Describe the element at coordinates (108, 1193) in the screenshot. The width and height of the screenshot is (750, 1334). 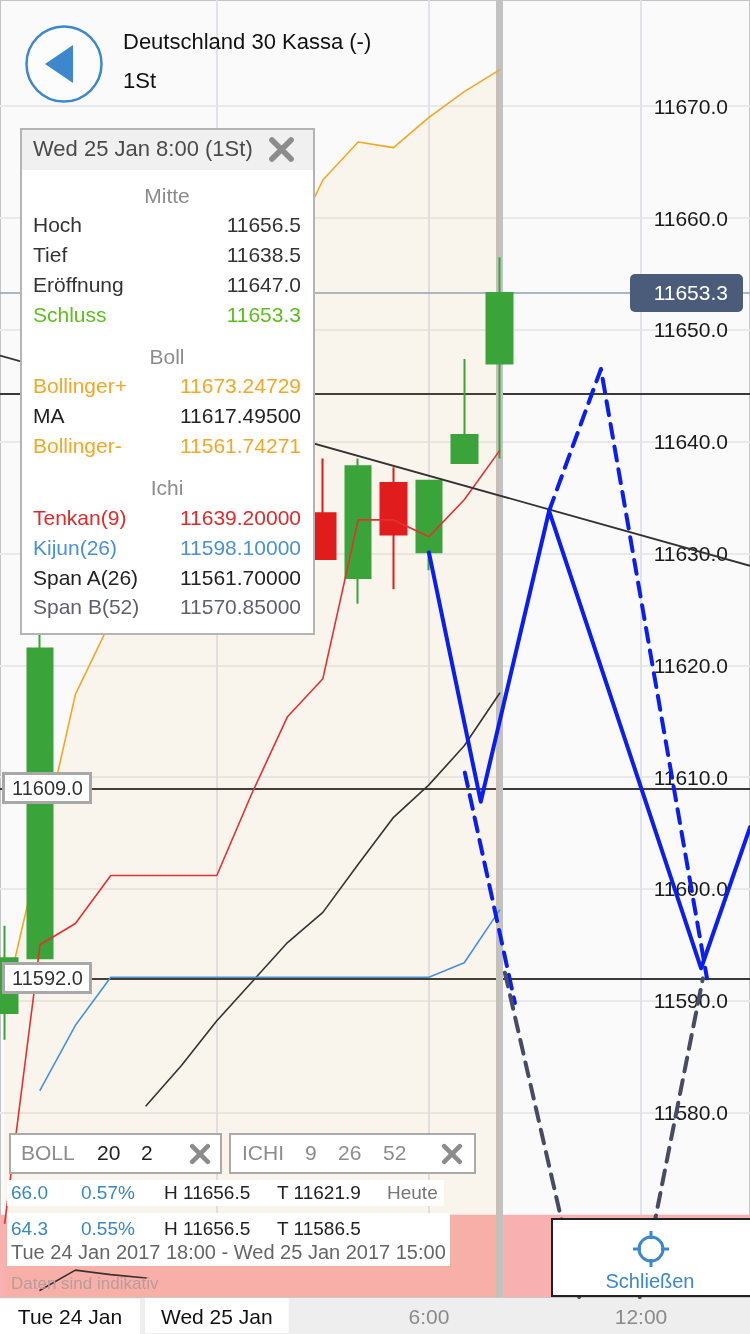
I see `annotation: 0.57%` at that location.